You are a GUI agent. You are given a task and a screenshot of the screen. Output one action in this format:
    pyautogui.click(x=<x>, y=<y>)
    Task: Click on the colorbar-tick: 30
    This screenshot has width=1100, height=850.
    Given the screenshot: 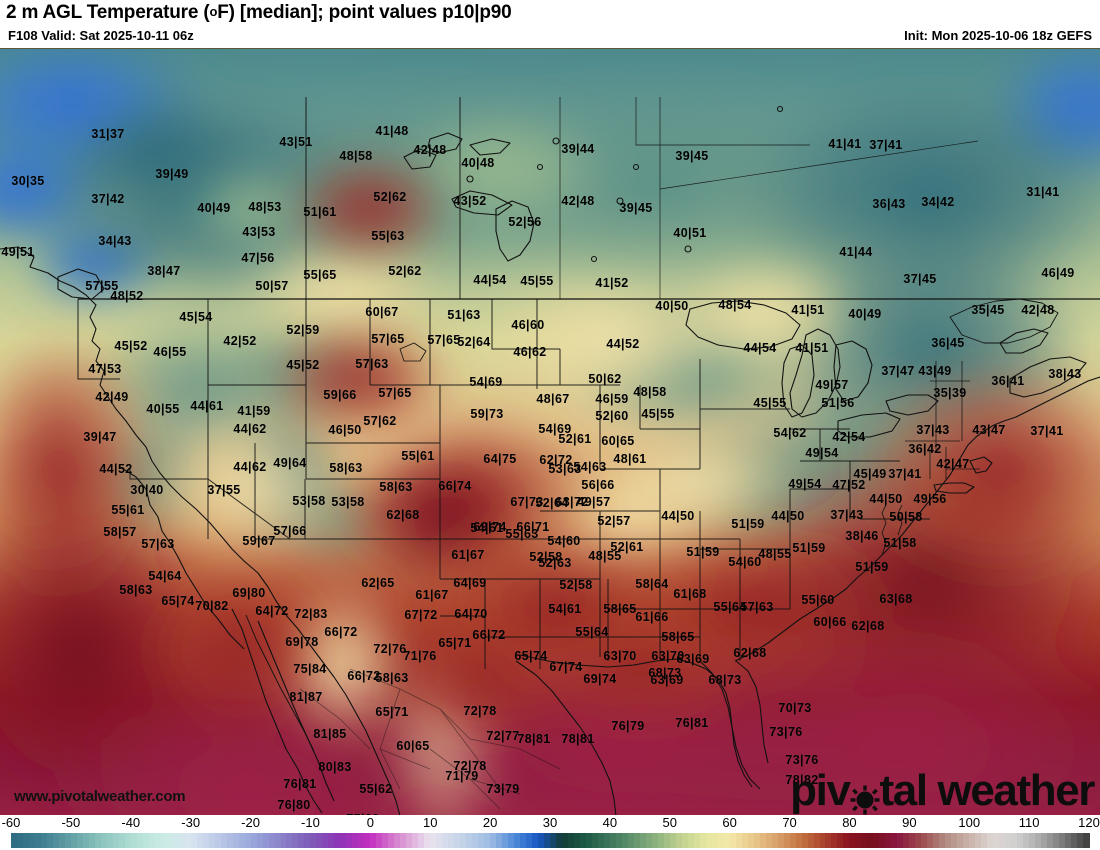 What is the action you would take?
    pyautogui.click(x=550, y=822)
    